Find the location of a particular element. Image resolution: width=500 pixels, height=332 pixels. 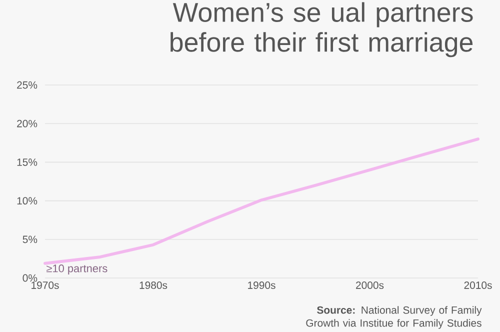

x-tick-label: 1980s is located at coordinates (154, 285).